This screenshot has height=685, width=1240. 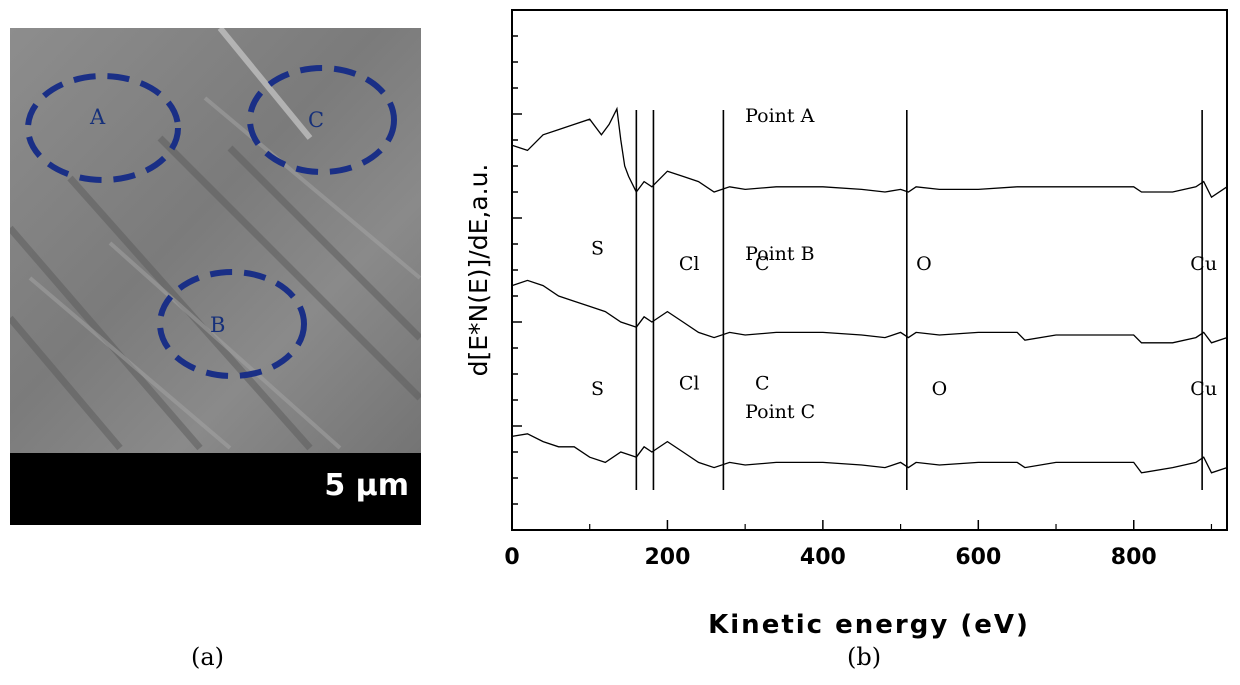 I want to click on point-a-marker, so click(x=103, y=128).